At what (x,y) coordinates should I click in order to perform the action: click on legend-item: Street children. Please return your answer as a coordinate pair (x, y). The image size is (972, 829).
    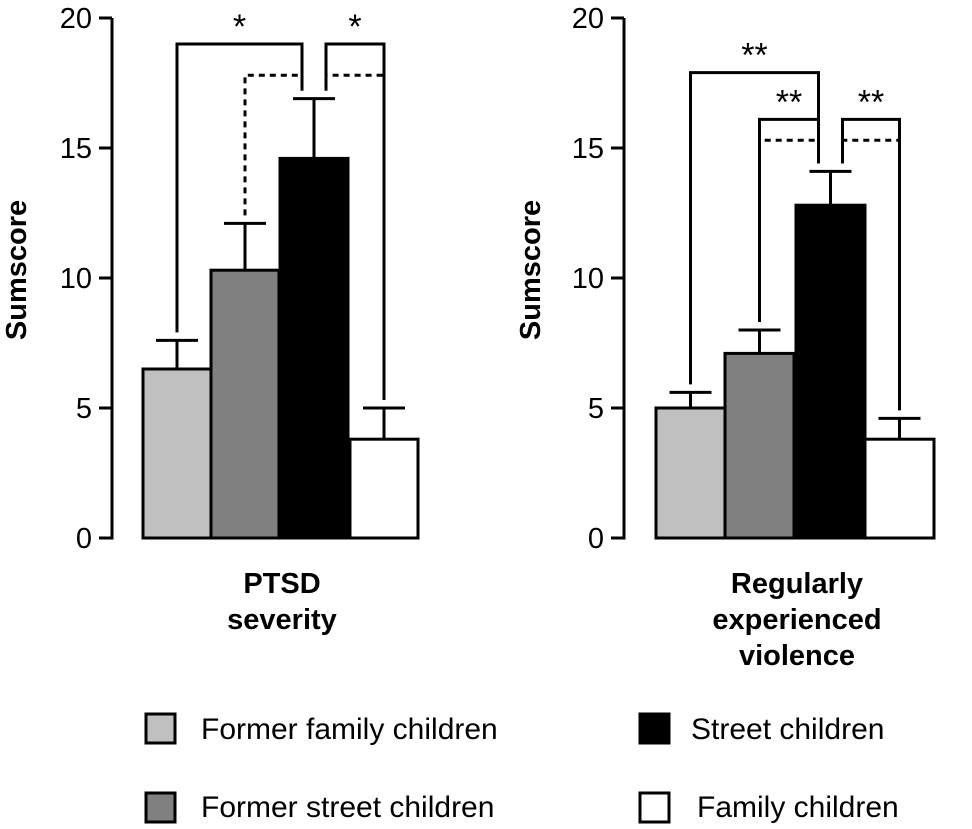
    Looking at the image, I should click on (761, 729).